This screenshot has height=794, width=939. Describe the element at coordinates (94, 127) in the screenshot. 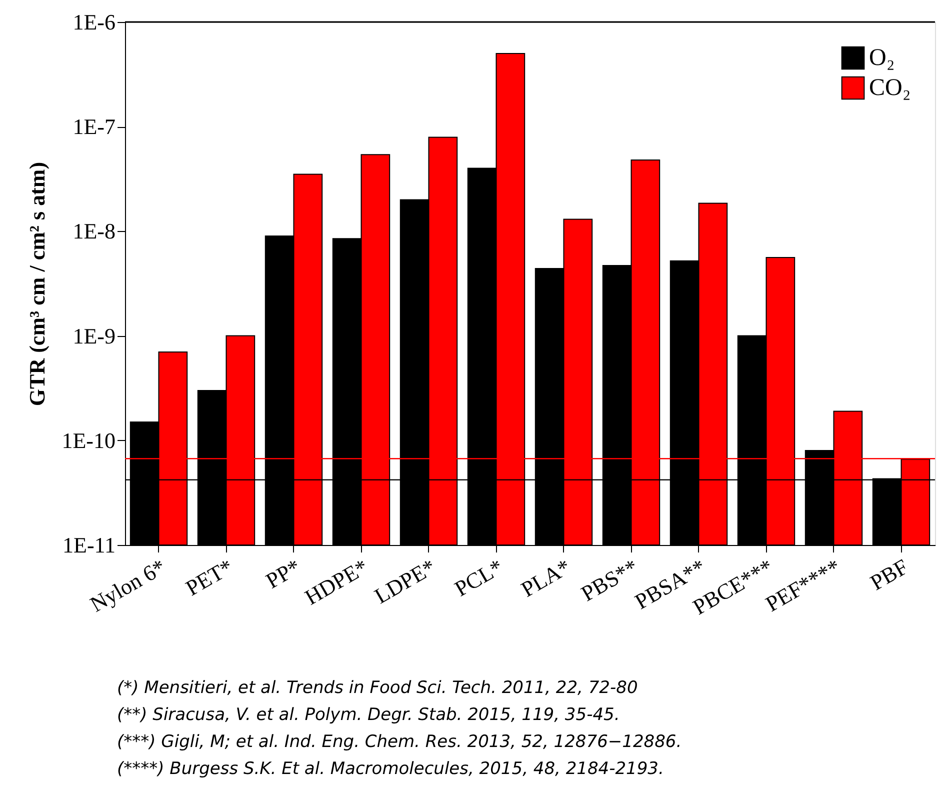

I see `y-tick-label: 1E-7` at that location.